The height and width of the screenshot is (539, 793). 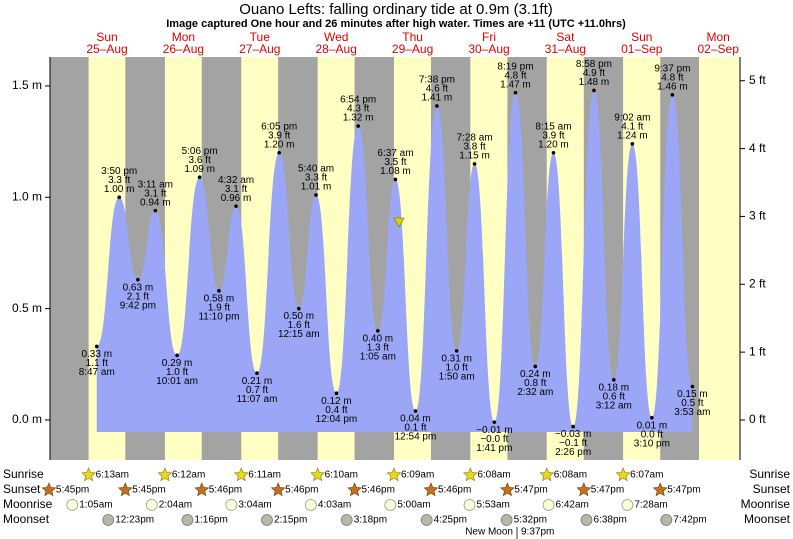 I want to click on extreme-height-m: 1.08 m, so click(x=395, y=171).